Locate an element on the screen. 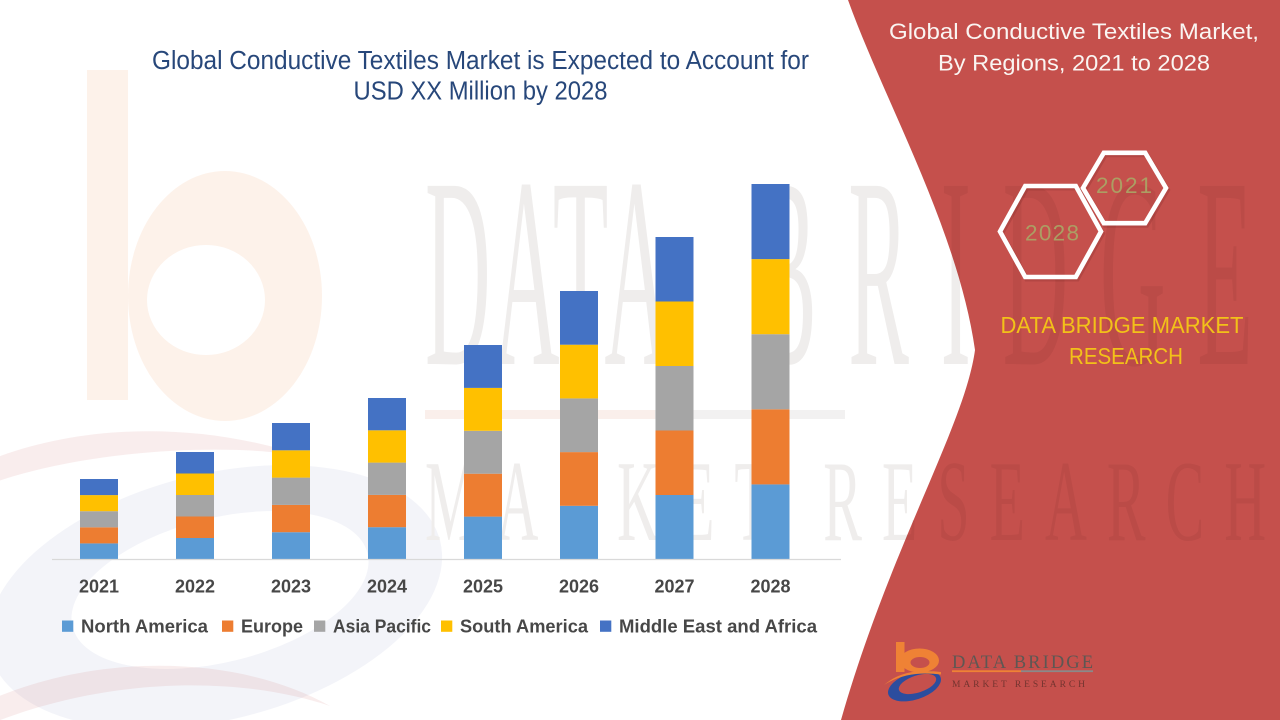  svg-text:Global Conductive Textiles Mar: Global Conductive Textiles Market, is located at coordinates (1074, 31).